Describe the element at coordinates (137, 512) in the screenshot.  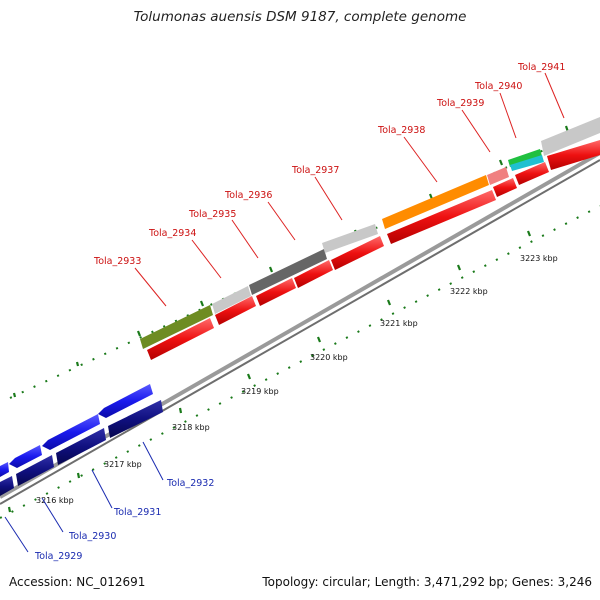
I see `gene-label-tola-2931: Tola_2931` at that location.